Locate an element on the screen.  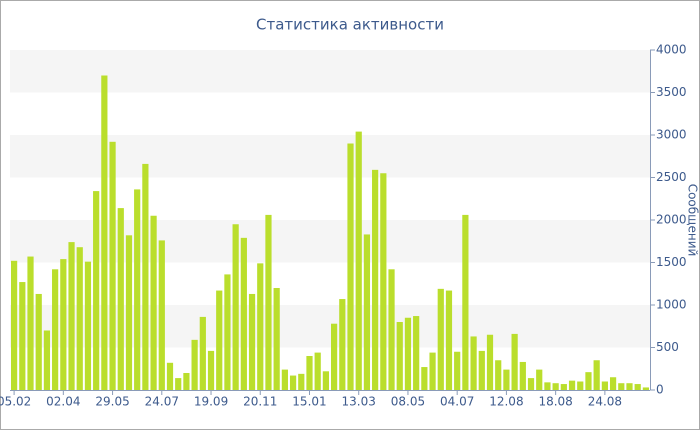
chart-title: Статистика активности is located at coordinates (350, 25).